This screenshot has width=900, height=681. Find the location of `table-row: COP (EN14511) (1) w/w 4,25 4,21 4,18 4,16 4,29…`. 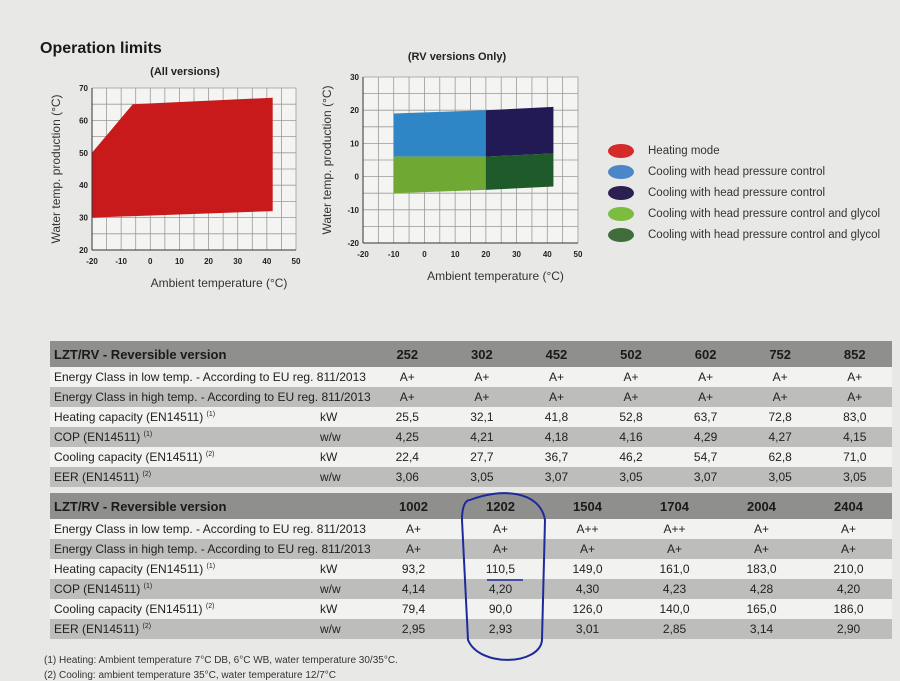

table-row: COP (EN14511) (1) w/w 4,25 4,21 4,18 4,16 4,29… is located at coordinates (471, 437).